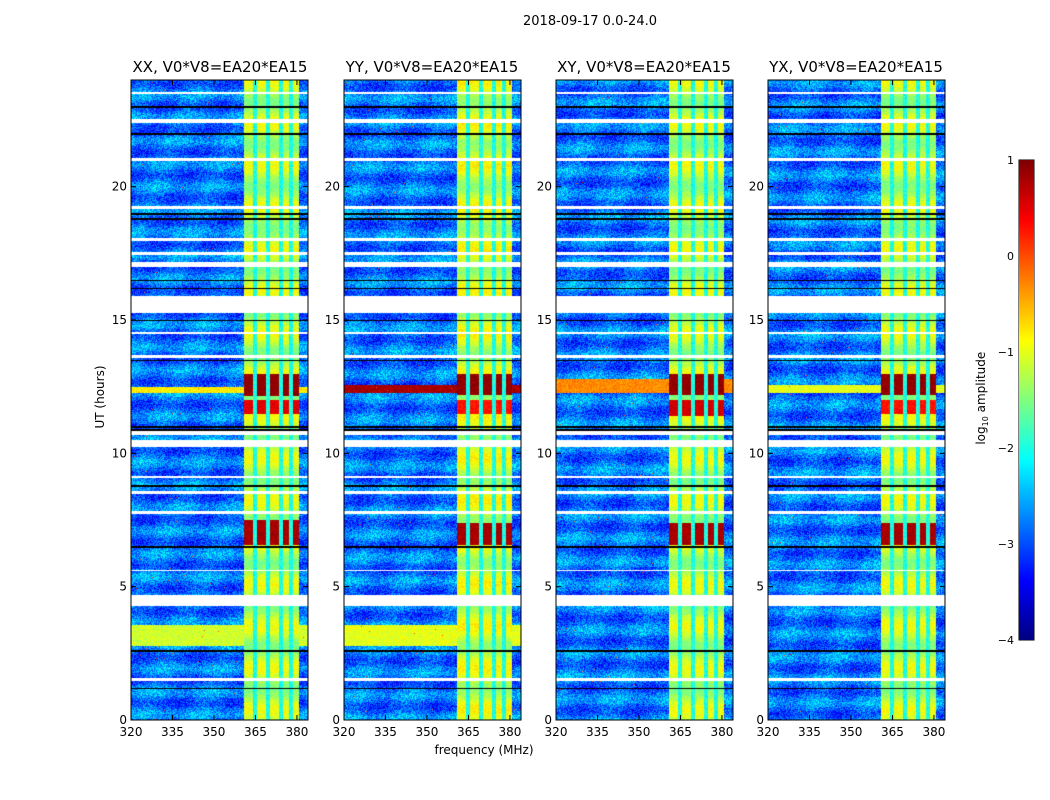 This screenshot has height=800, width=1050. What do you see at coordinates (980, 435) in the screenshot?
I see `colorbar-label-log: log` at bounding box center [980, 435].